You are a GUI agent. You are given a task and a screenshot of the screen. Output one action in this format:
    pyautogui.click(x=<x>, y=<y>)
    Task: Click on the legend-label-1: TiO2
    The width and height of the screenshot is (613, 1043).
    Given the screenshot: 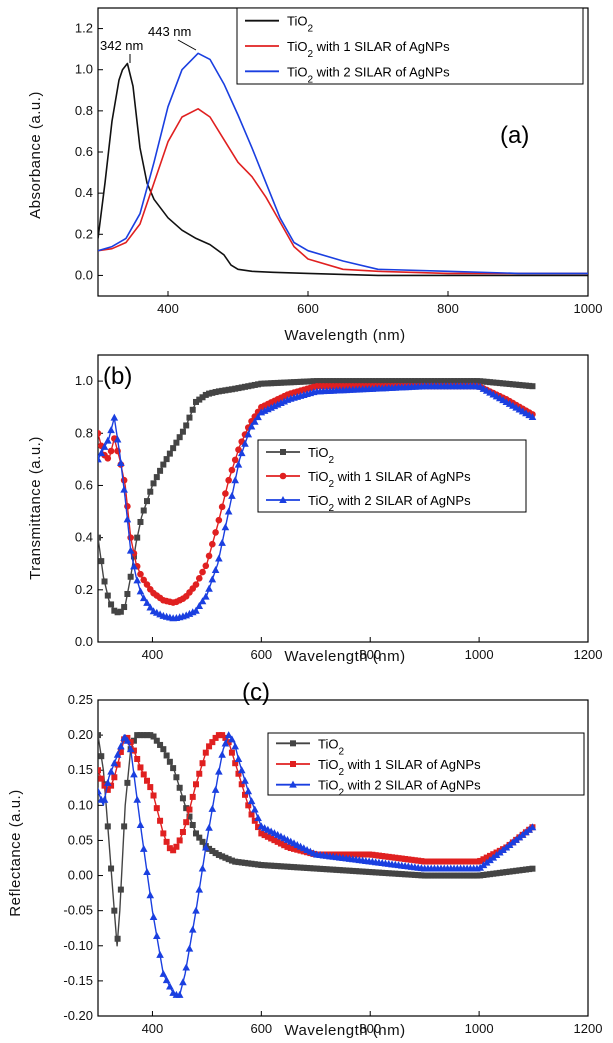 What is the action you would take?
    pyautogui.click(x=321, y=455)
    